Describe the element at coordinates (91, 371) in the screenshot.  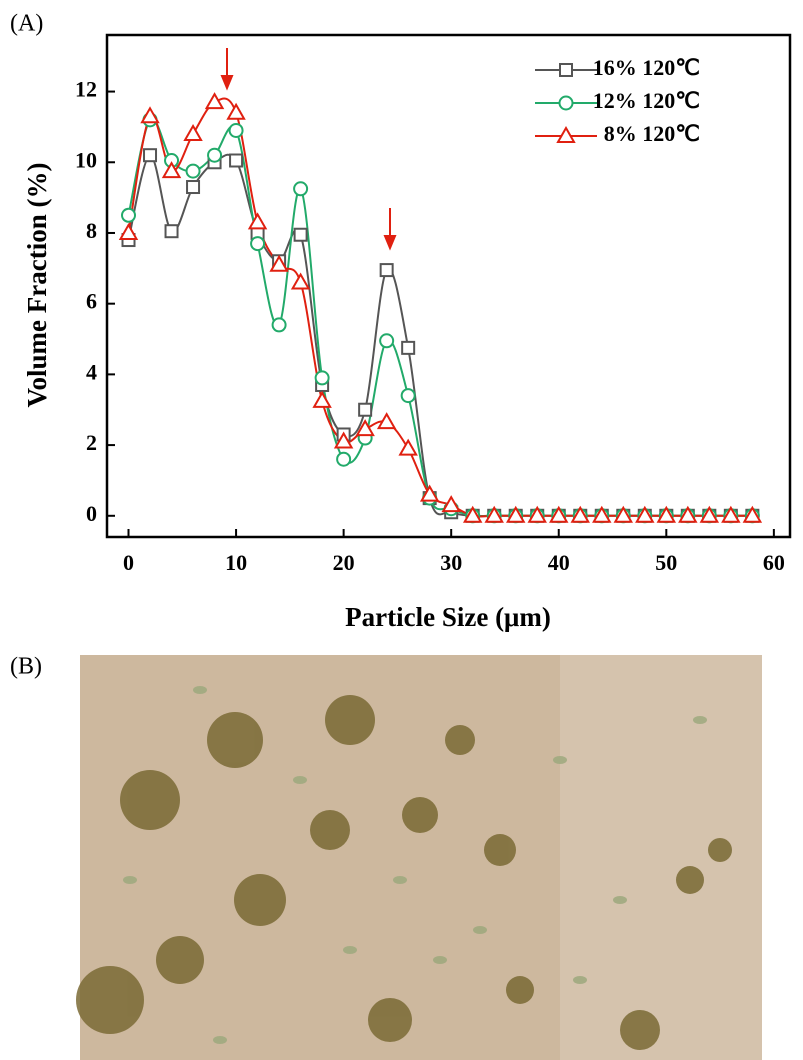
I see `y-tick-label: 4` at that location.